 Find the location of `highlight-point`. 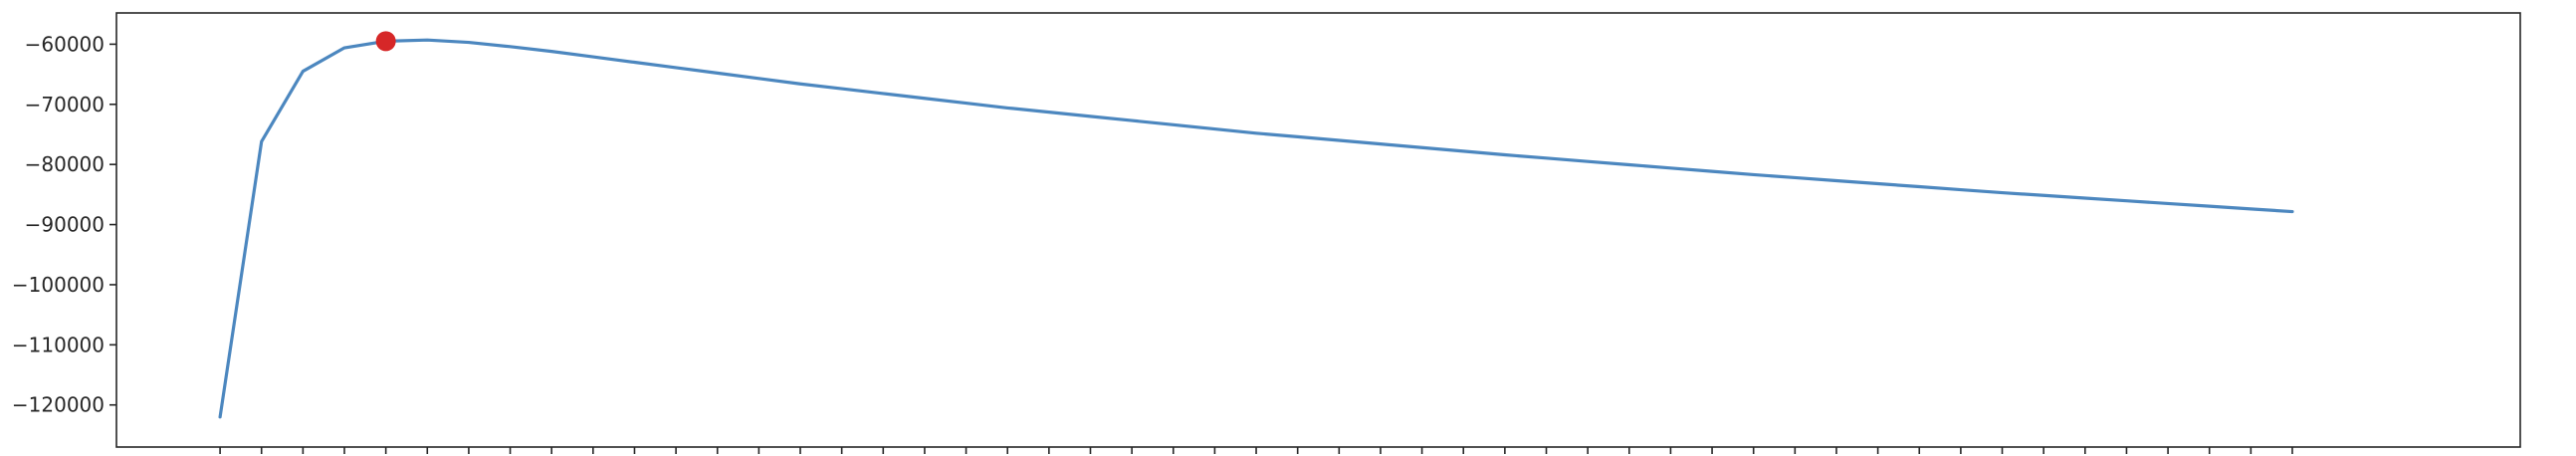

highlight-point is located at coordinates (385, 41).